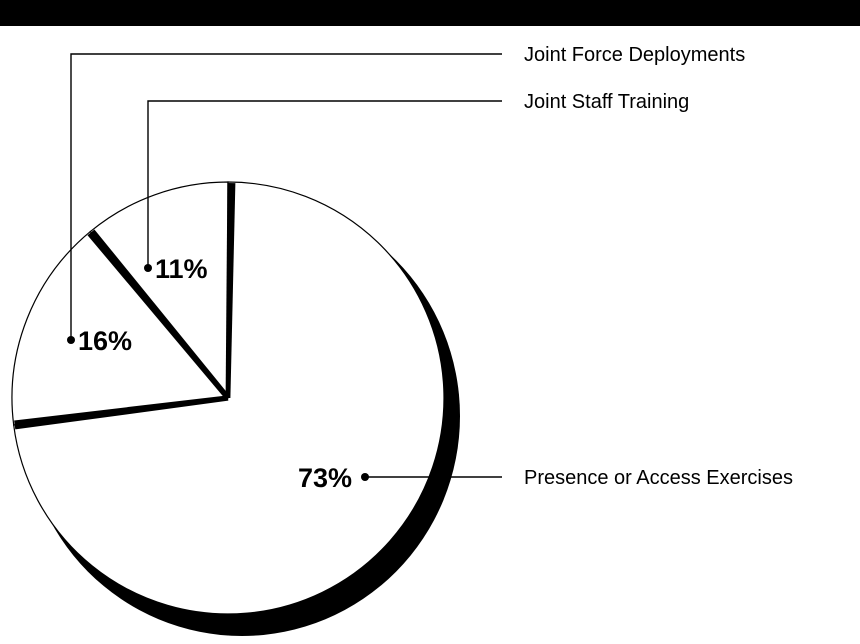 The width and height of the screenshot is (860, 644). What do you see at coordinates (159, 314) in the screenshot?
I see `slice-separator-force-training` at bounding box center [159, 314].